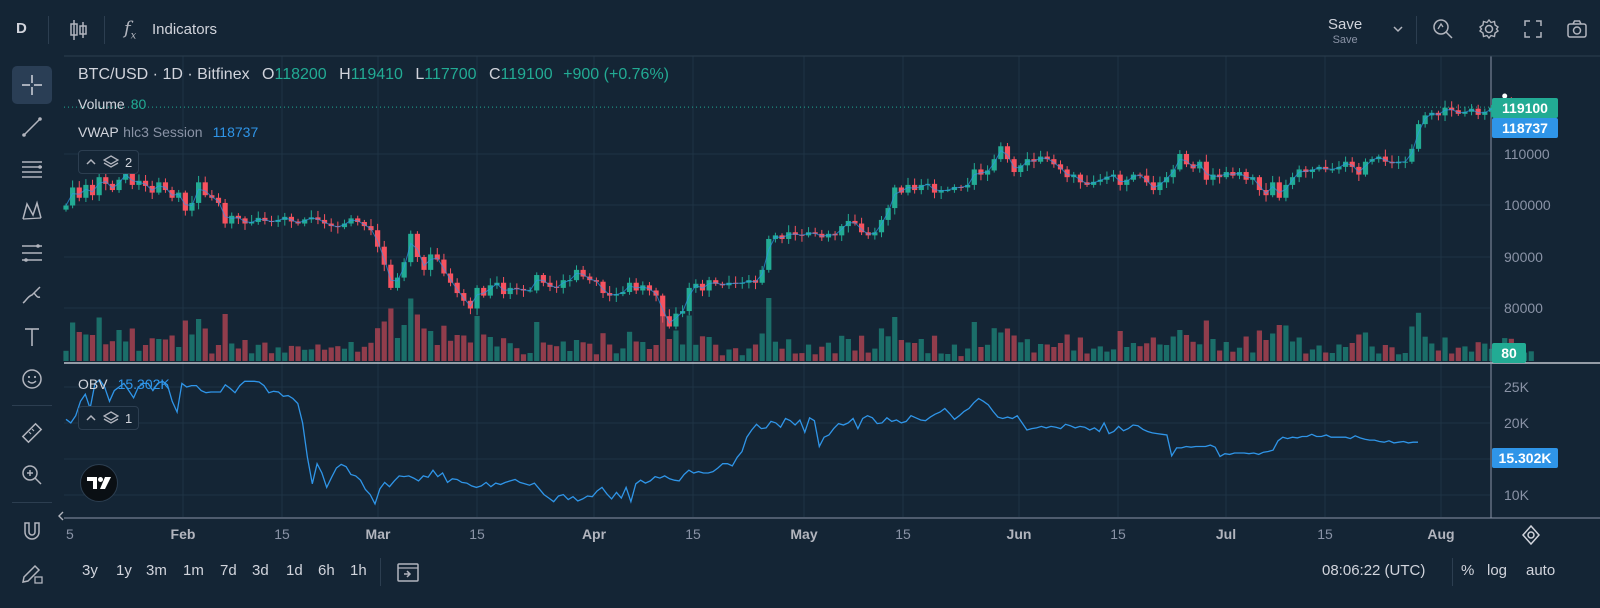  Describe the element at coordinates (124, 570) in the screenshot. I see `range-1y: 1y` at that location.